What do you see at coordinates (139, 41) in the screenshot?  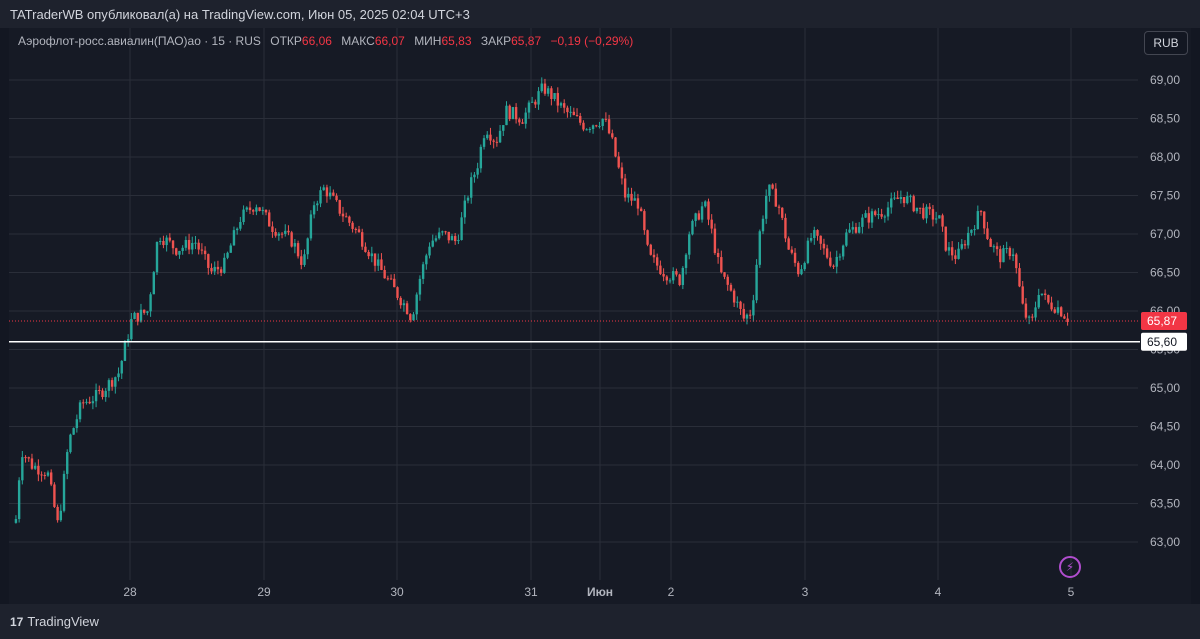 I see `symbol-name: Аэрофлот-росс.авиалин(ПАО)ао · 15 · RUS` at bounding box center [139, 41].